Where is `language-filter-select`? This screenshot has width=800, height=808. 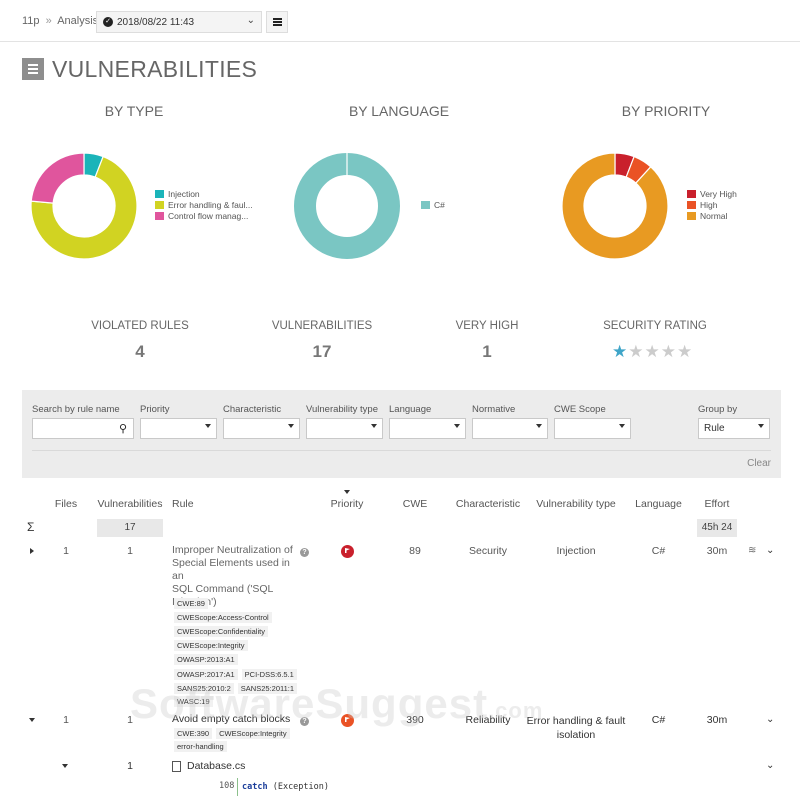 language-filter-select is located at coordinates (427, 428).